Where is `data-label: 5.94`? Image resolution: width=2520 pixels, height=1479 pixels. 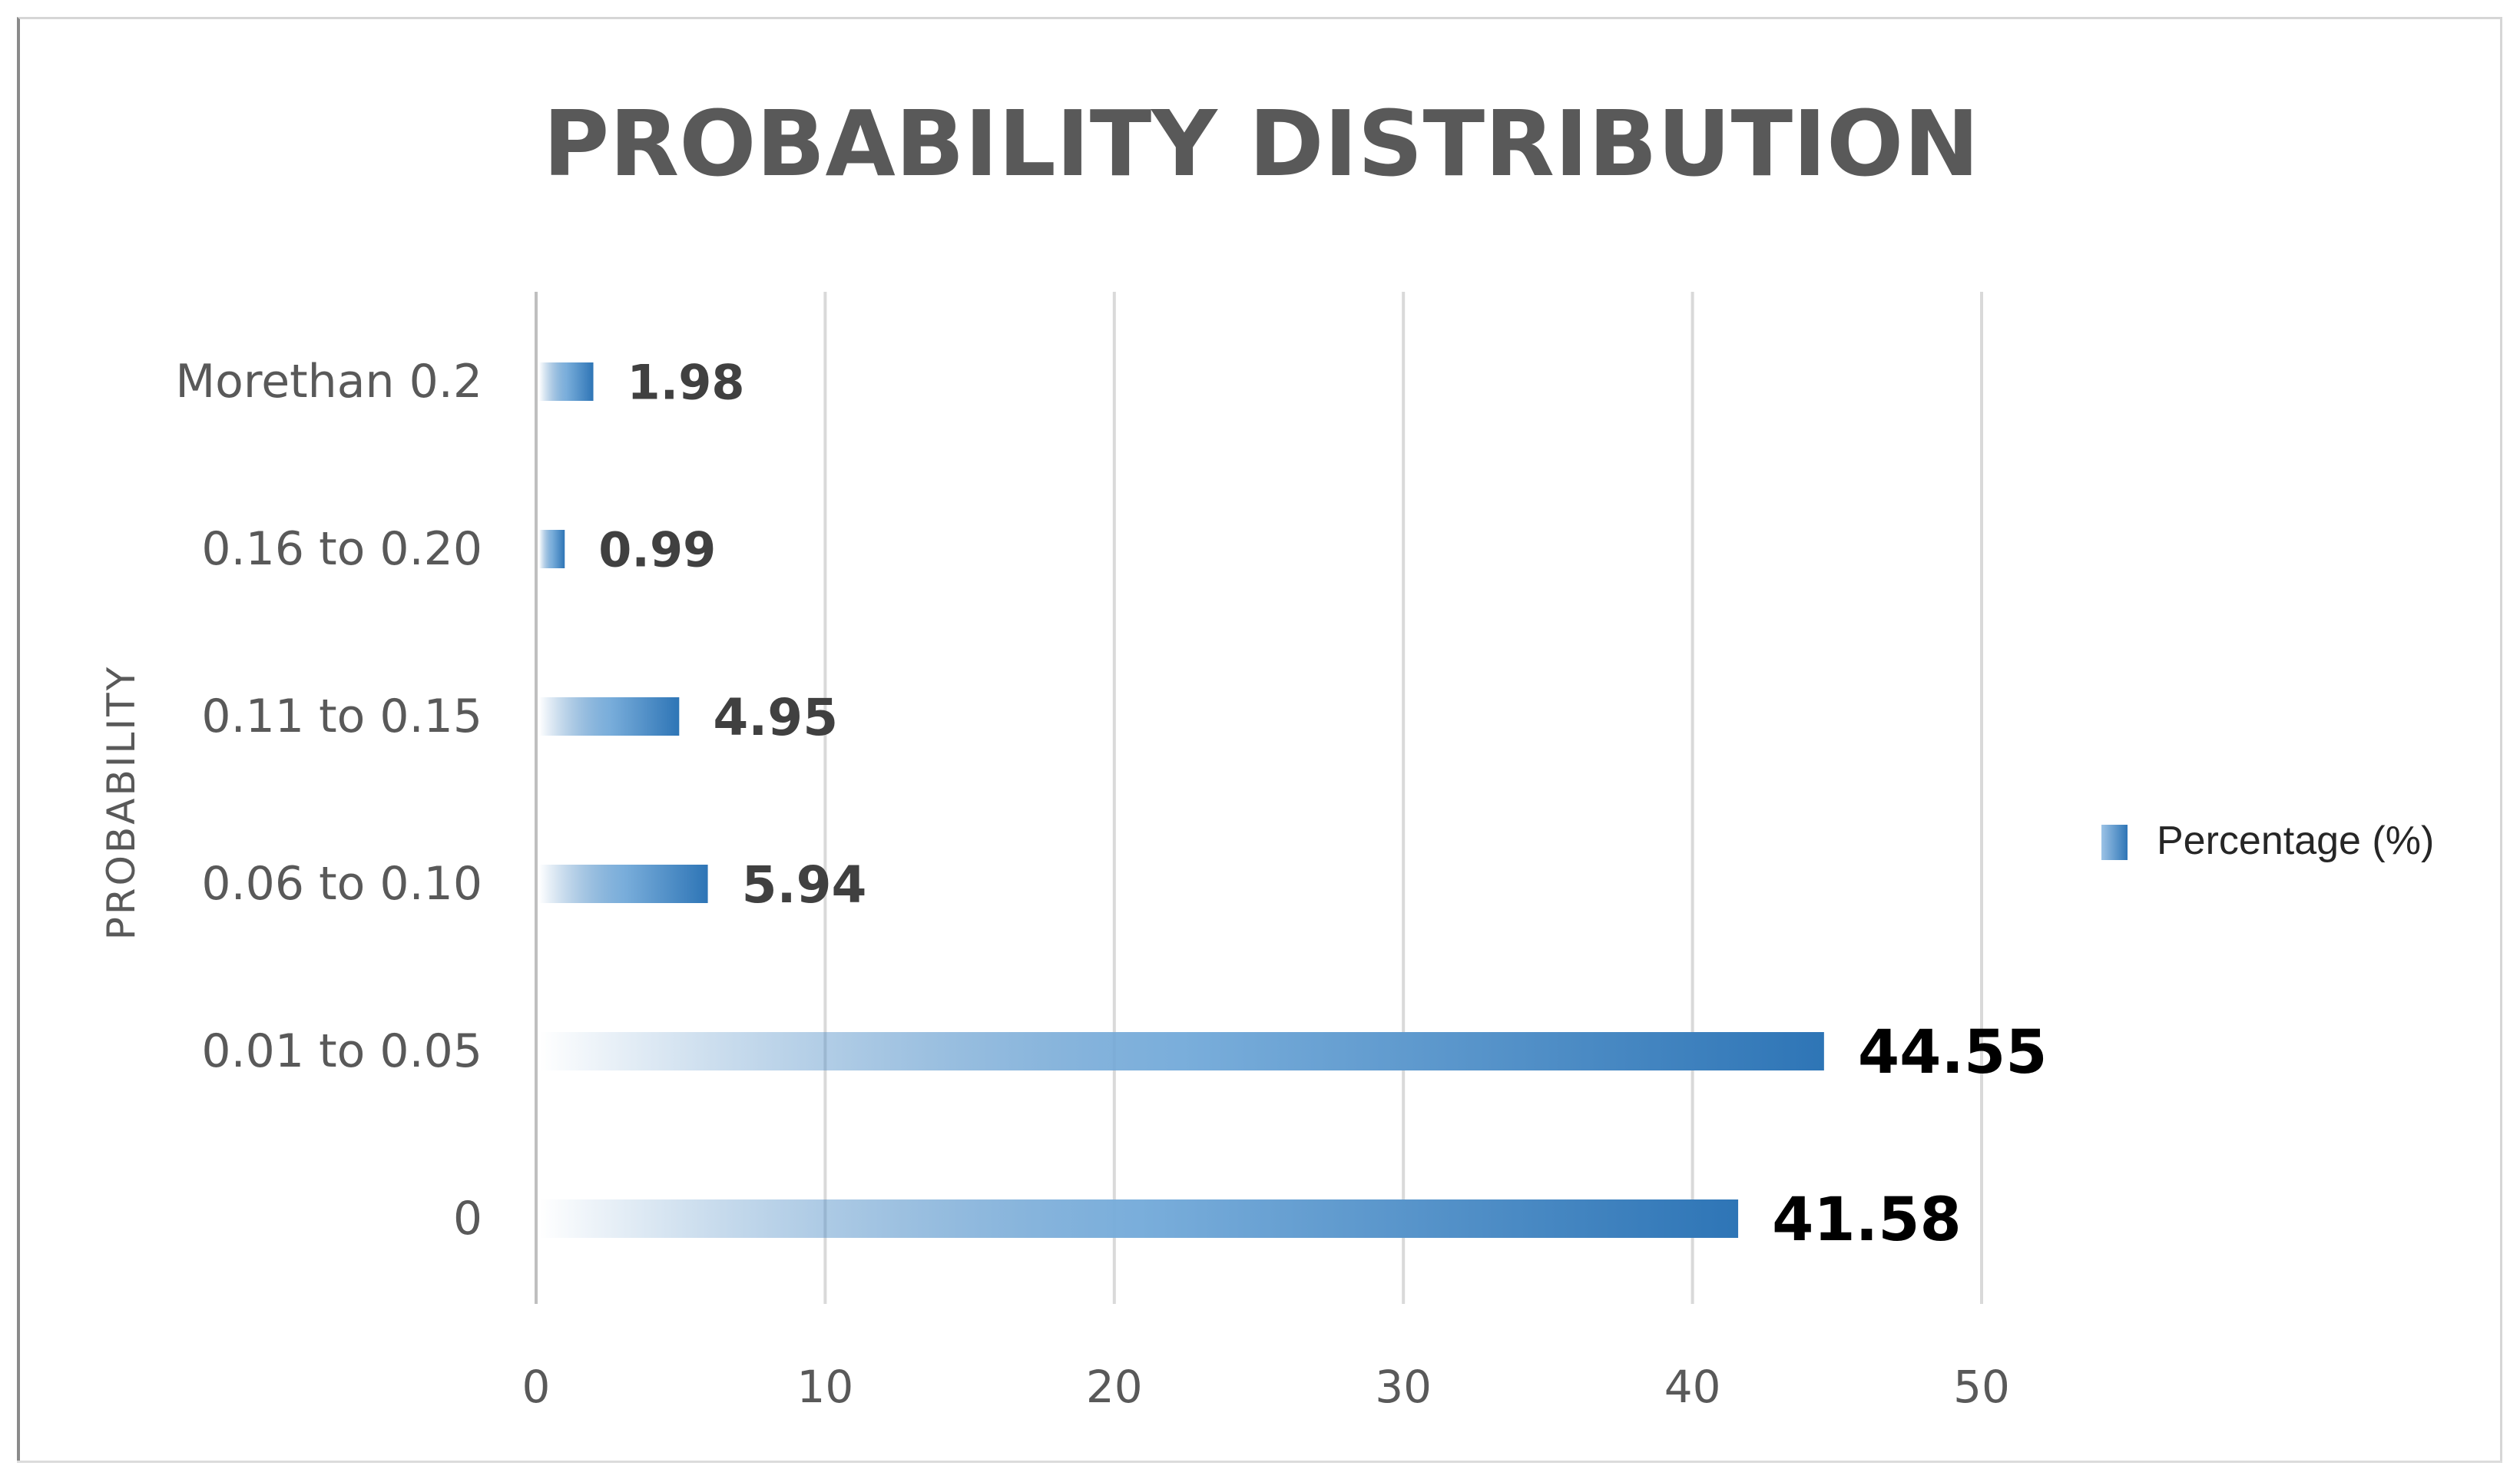
data-label: 5.94 is located at coordinates (805, 885).